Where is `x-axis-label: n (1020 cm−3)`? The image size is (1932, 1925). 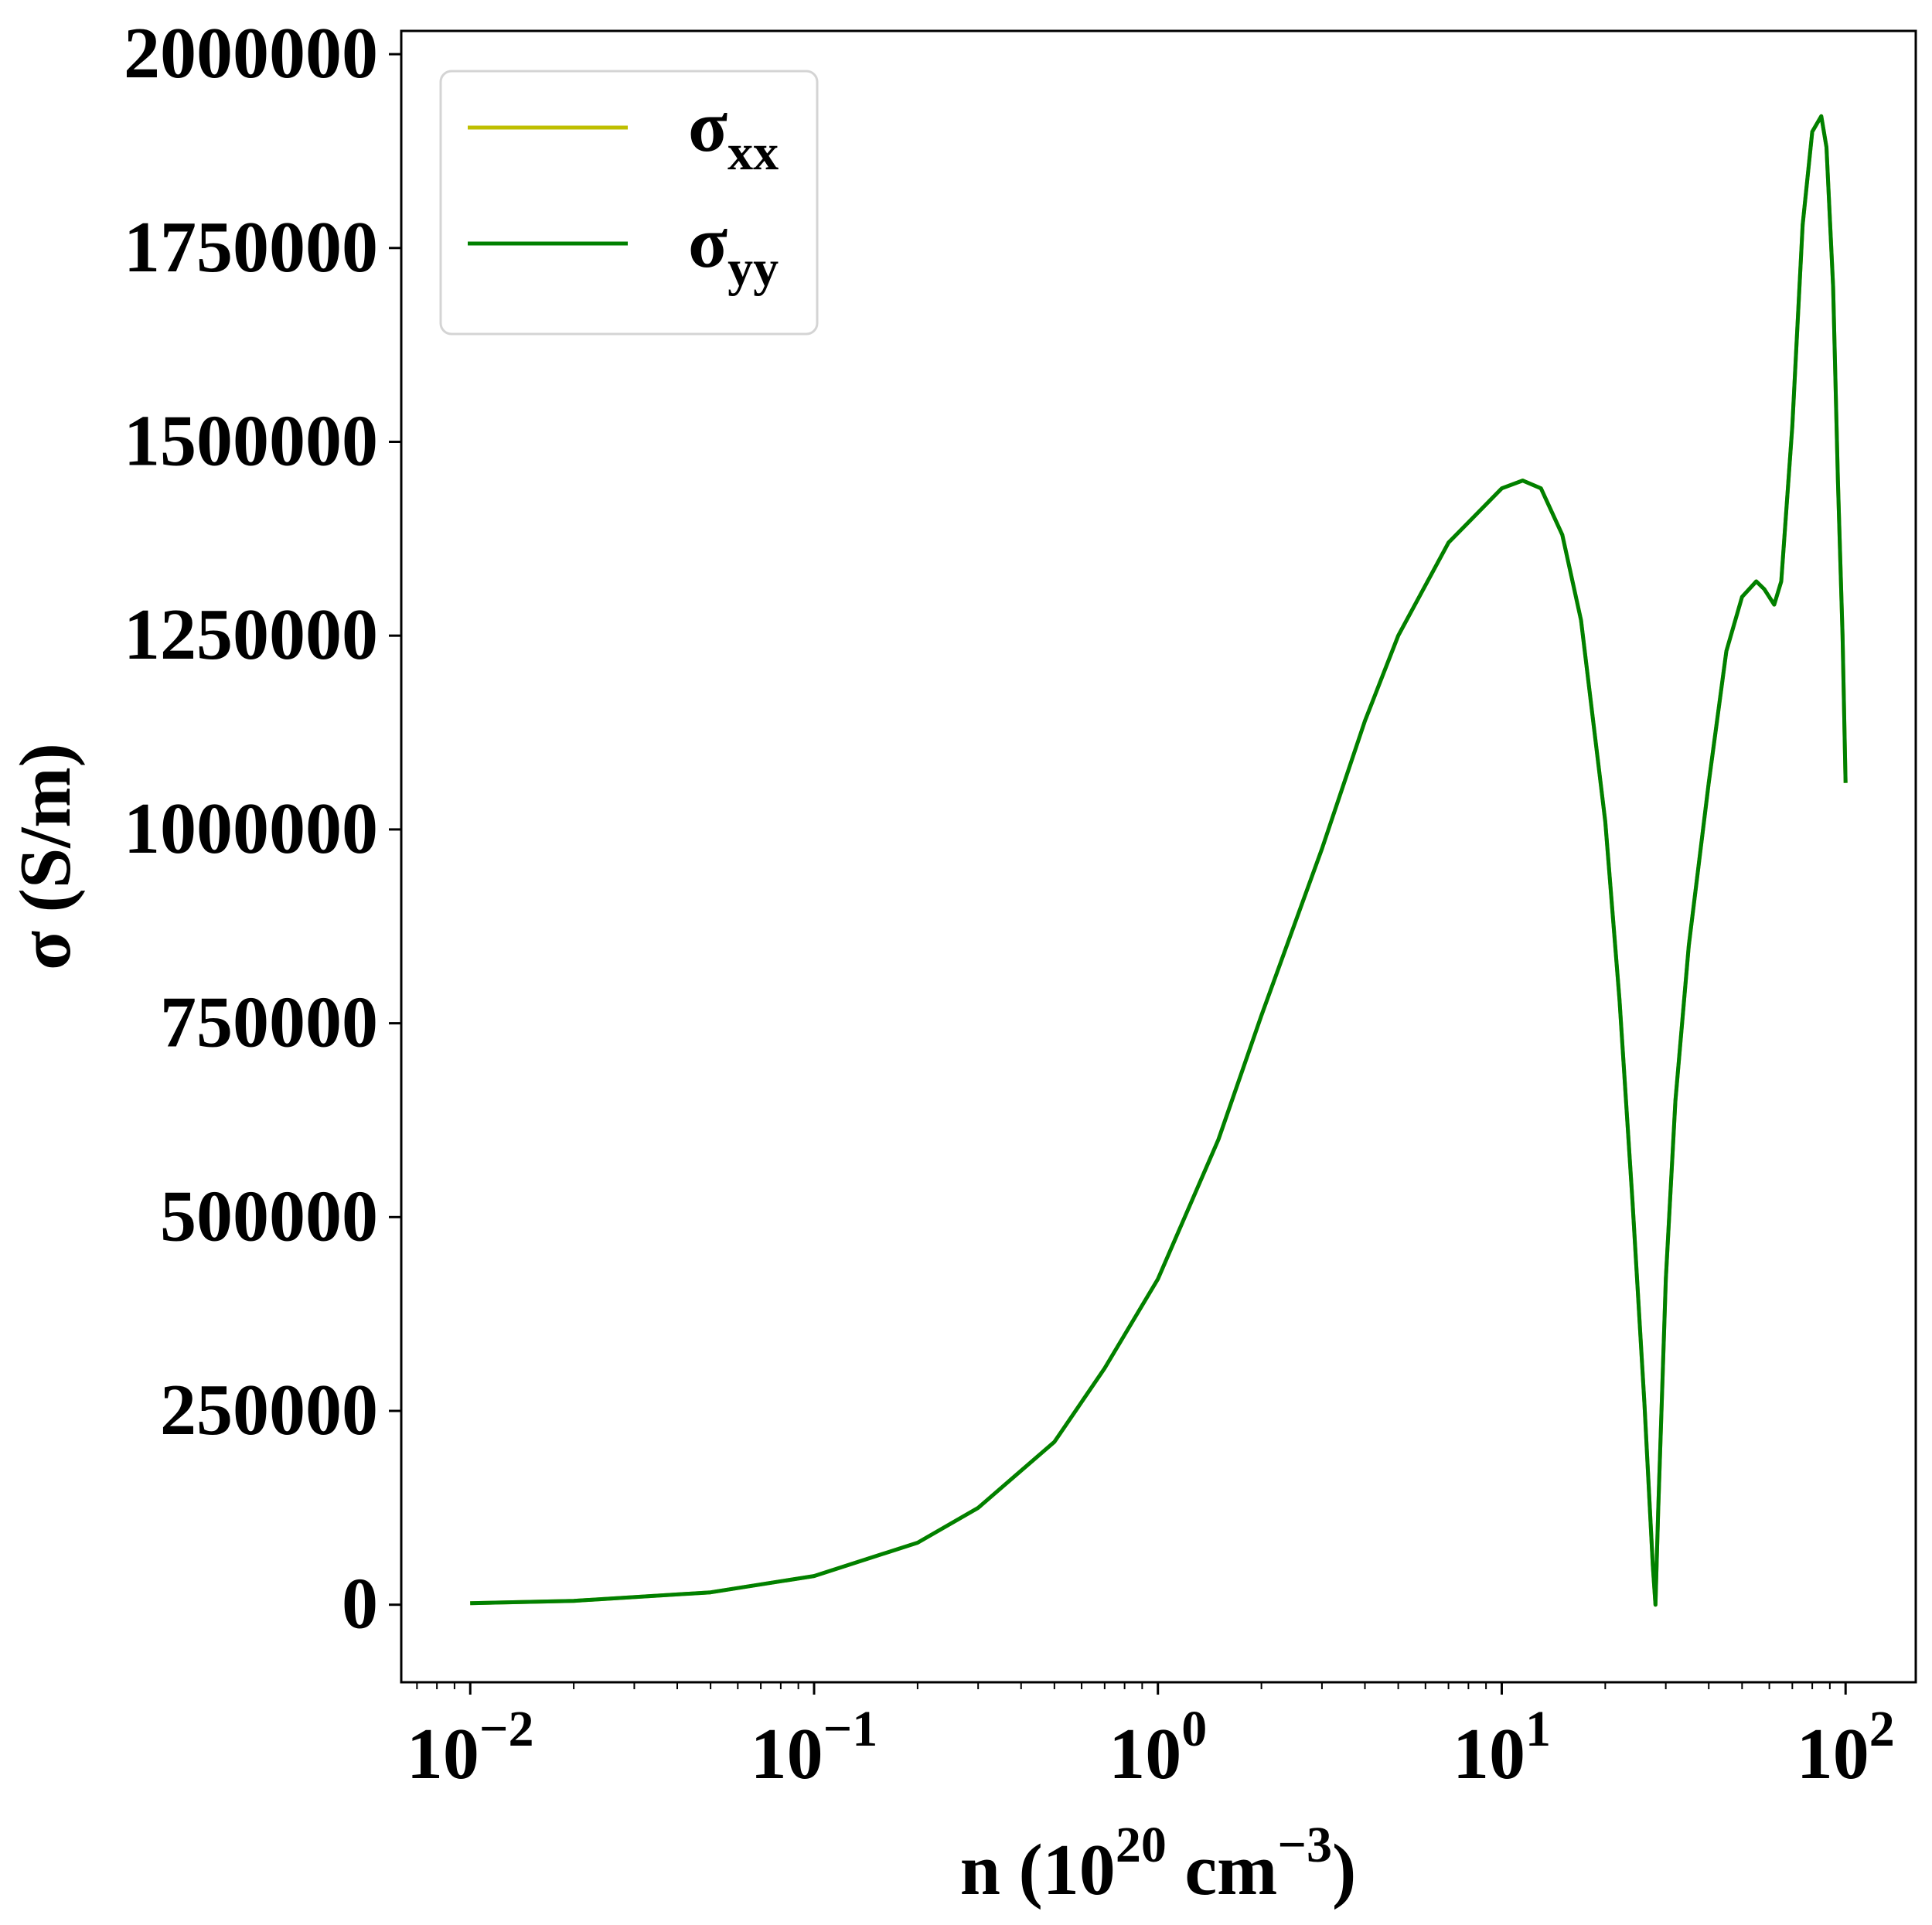
x-axis-label: n (1020 cm−3) is located at coordinates (1158, 1863).